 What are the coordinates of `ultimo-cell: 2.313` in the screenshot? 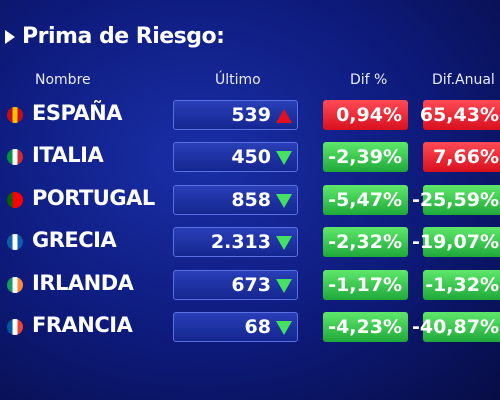 It's located at (235, 242).